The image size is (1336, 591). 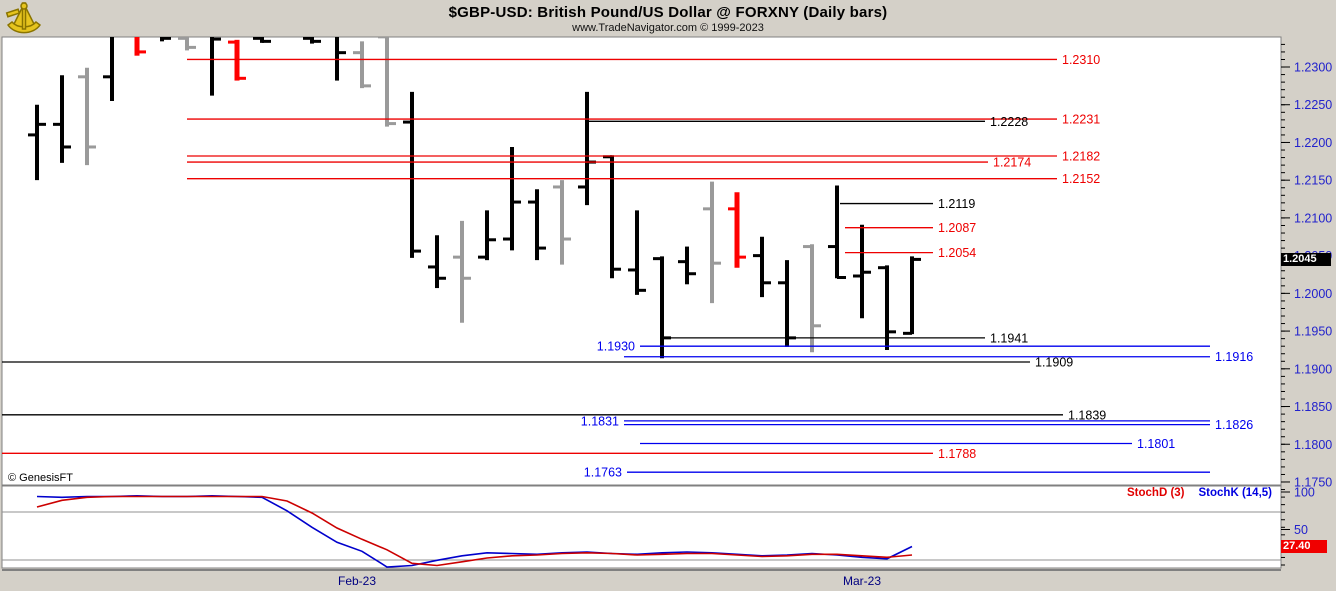 I want to click on price-level-label: 1.1909, so click(x=1054, y=363).